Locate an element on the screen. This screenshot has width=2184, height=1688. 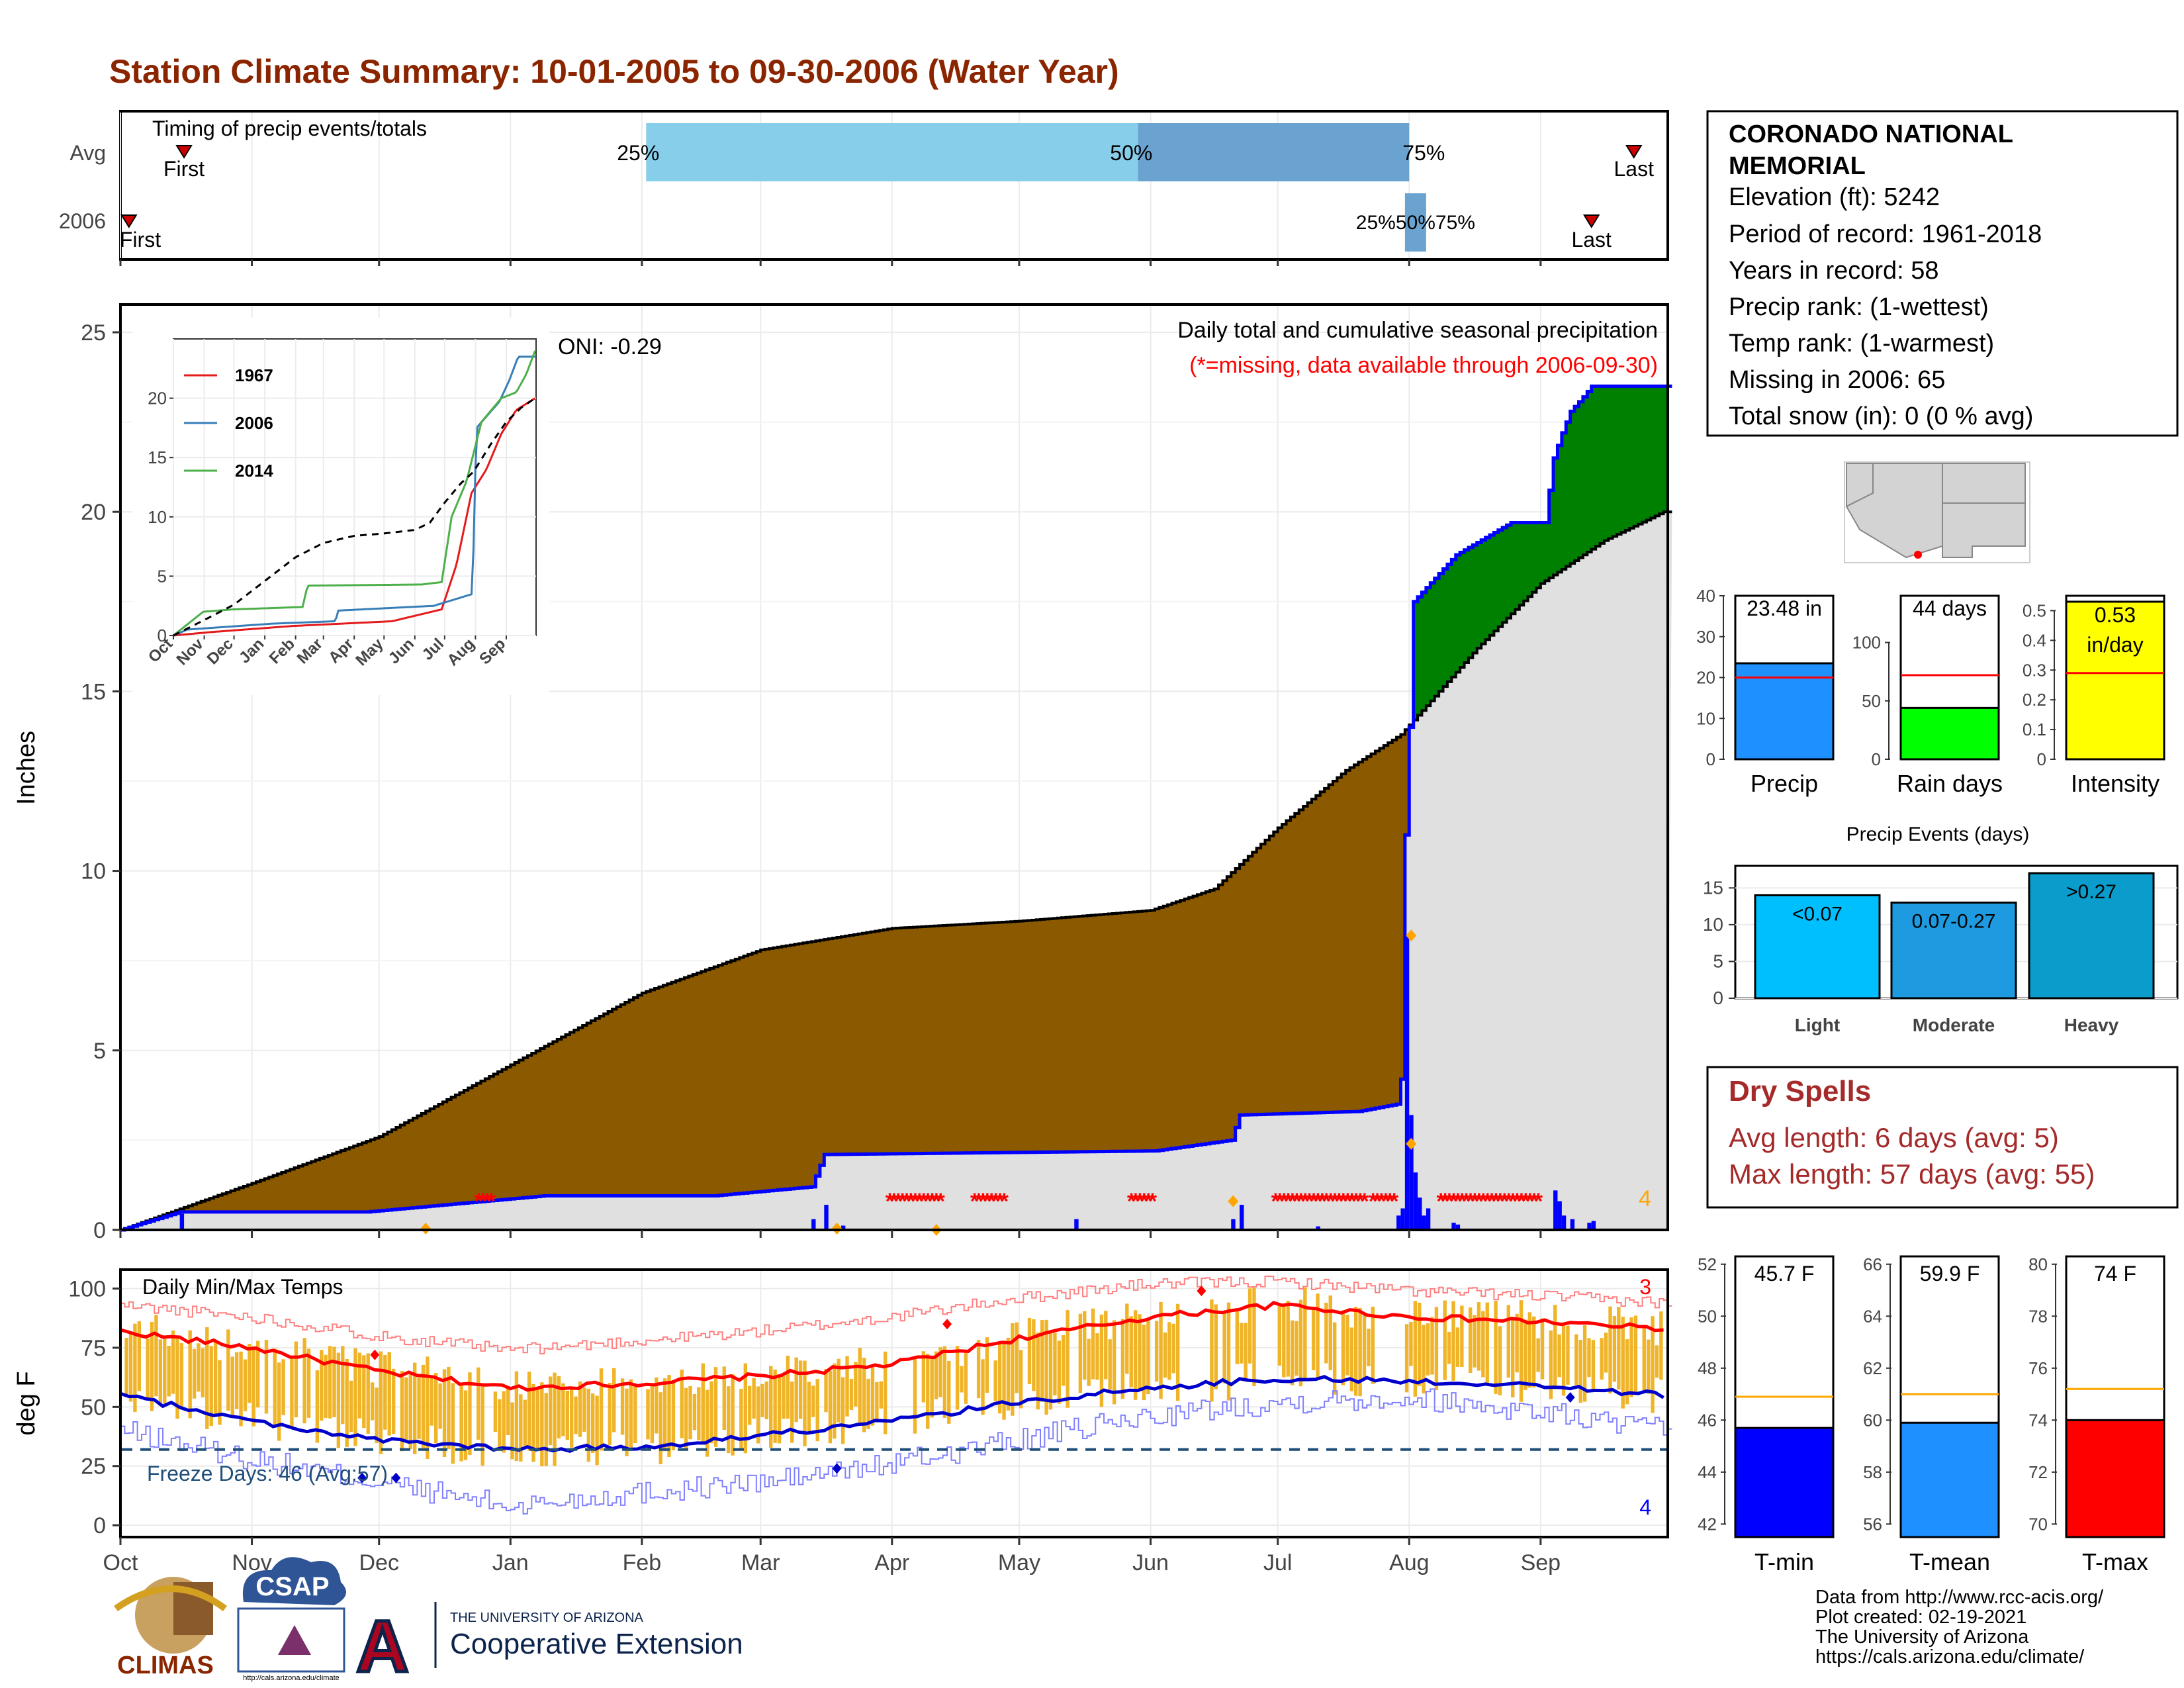
x-month-label: Apr is located at coordinates (892, 1562).